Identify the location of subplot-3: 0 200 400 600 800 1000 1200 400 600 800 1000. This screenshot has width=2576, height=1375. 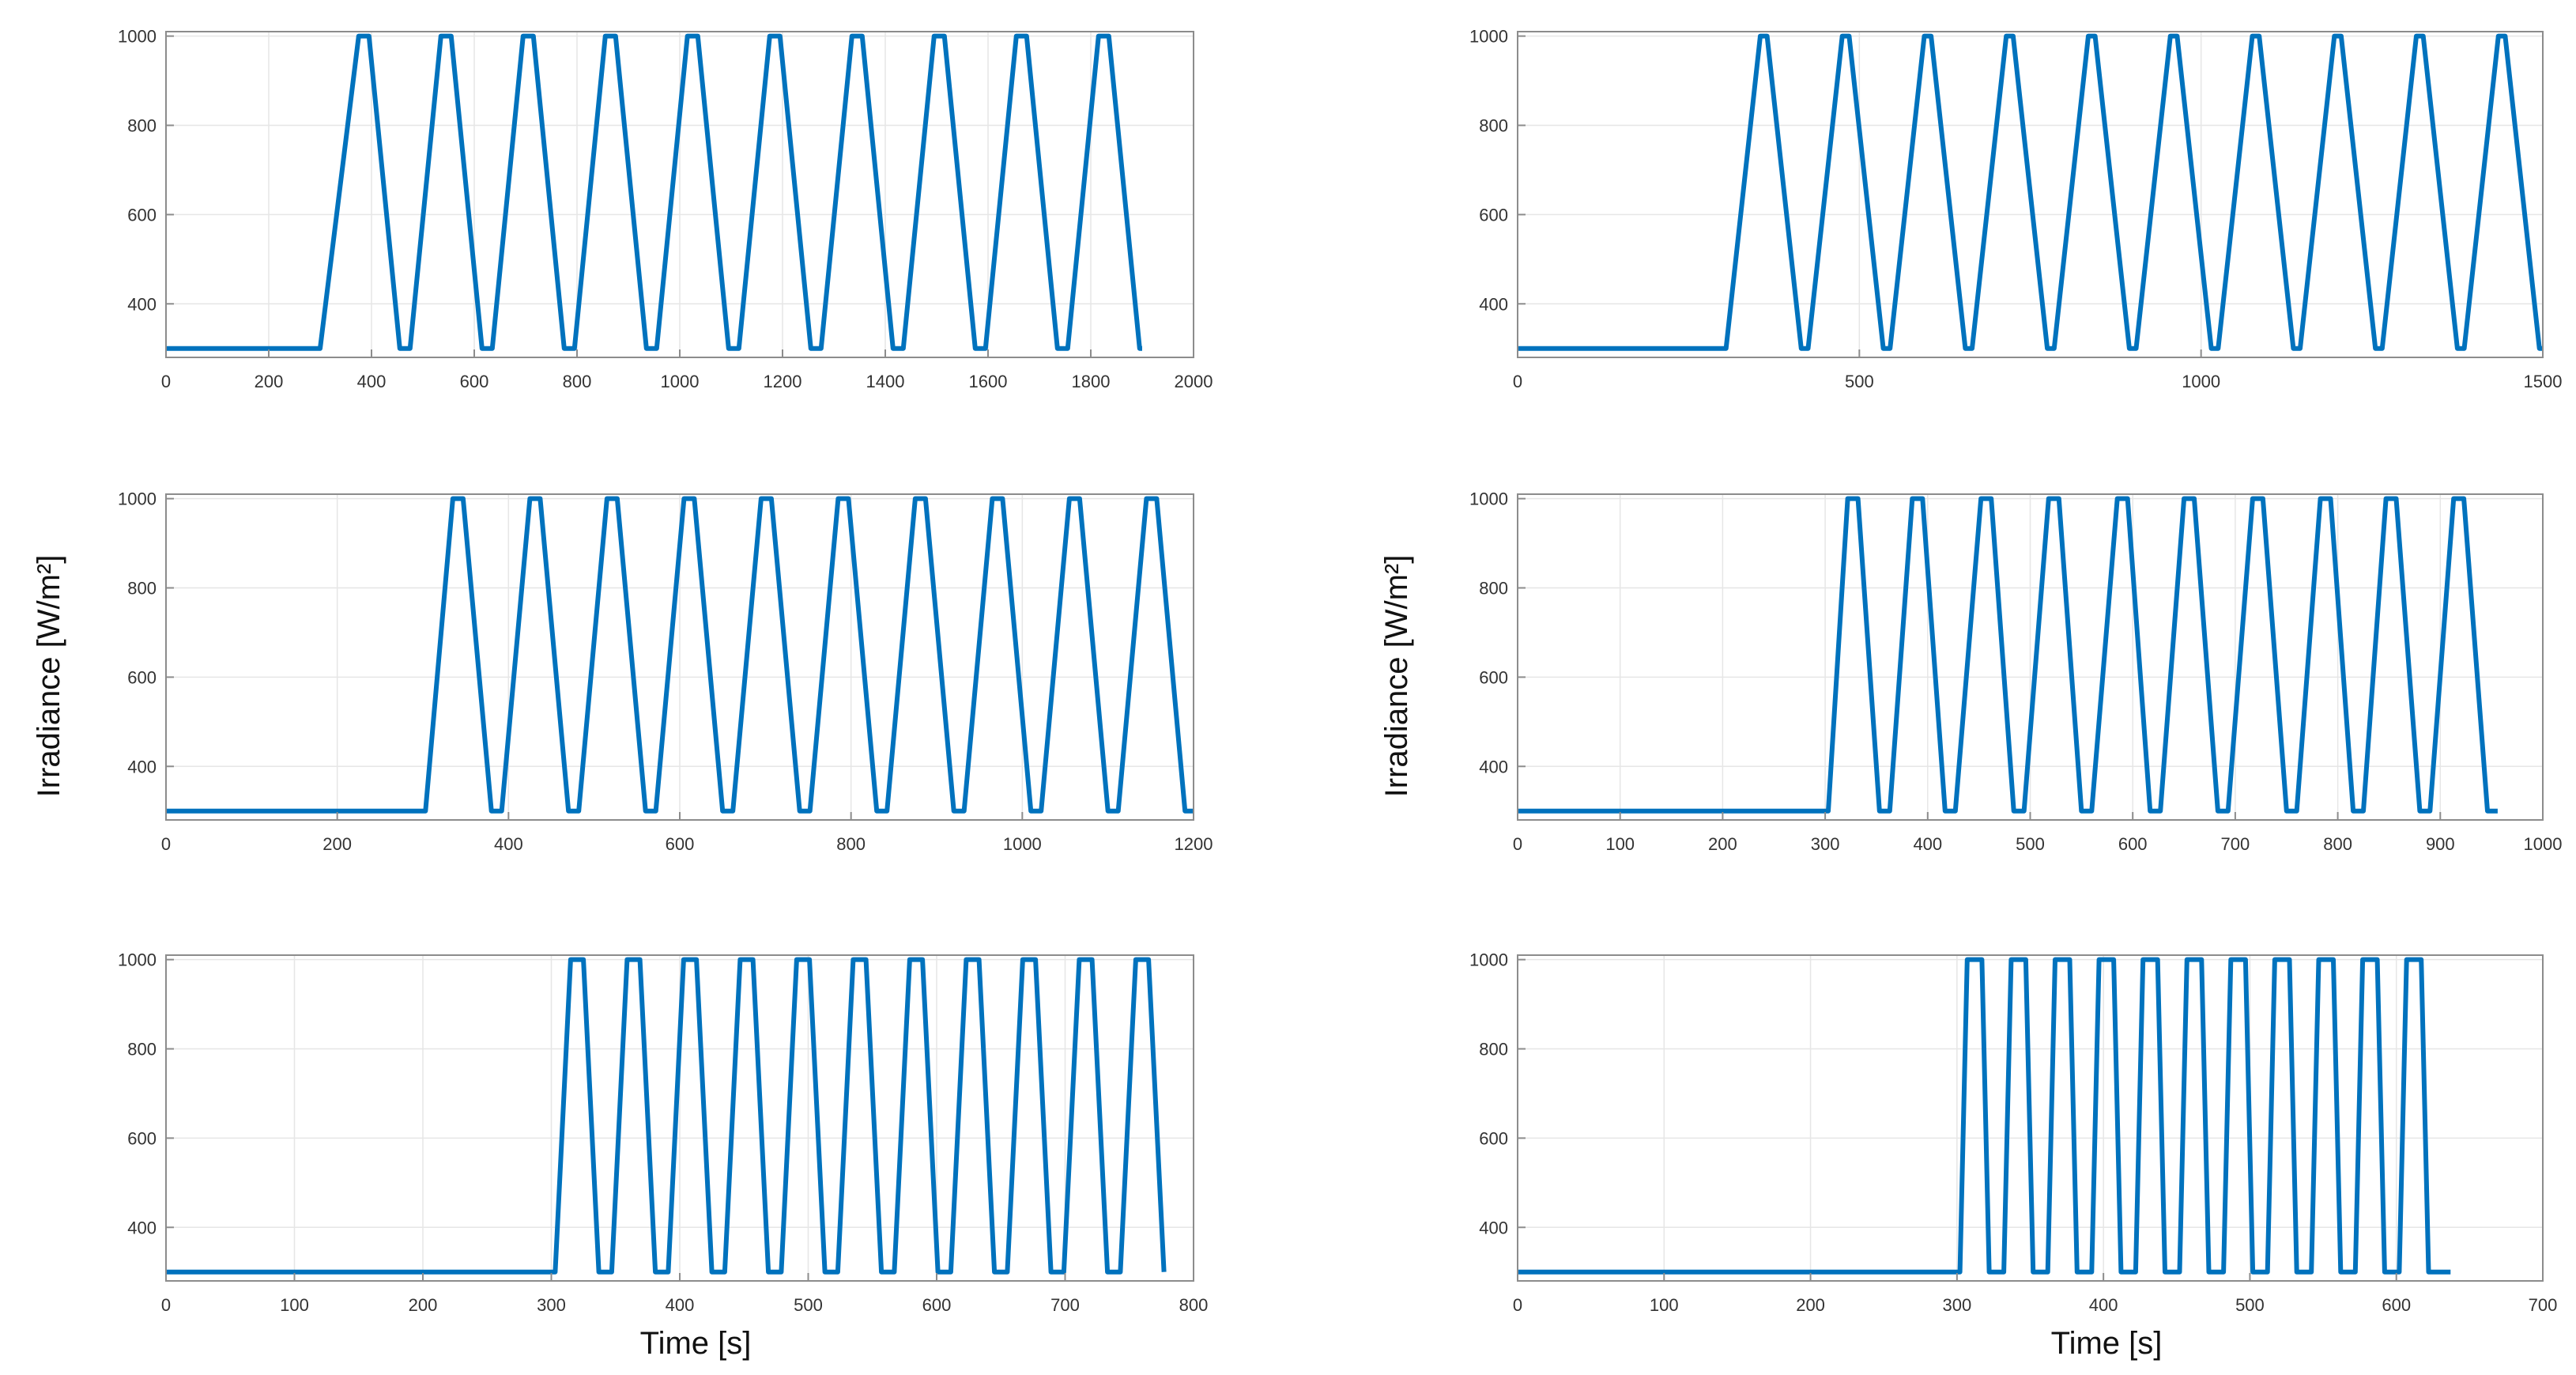
(665, 671).